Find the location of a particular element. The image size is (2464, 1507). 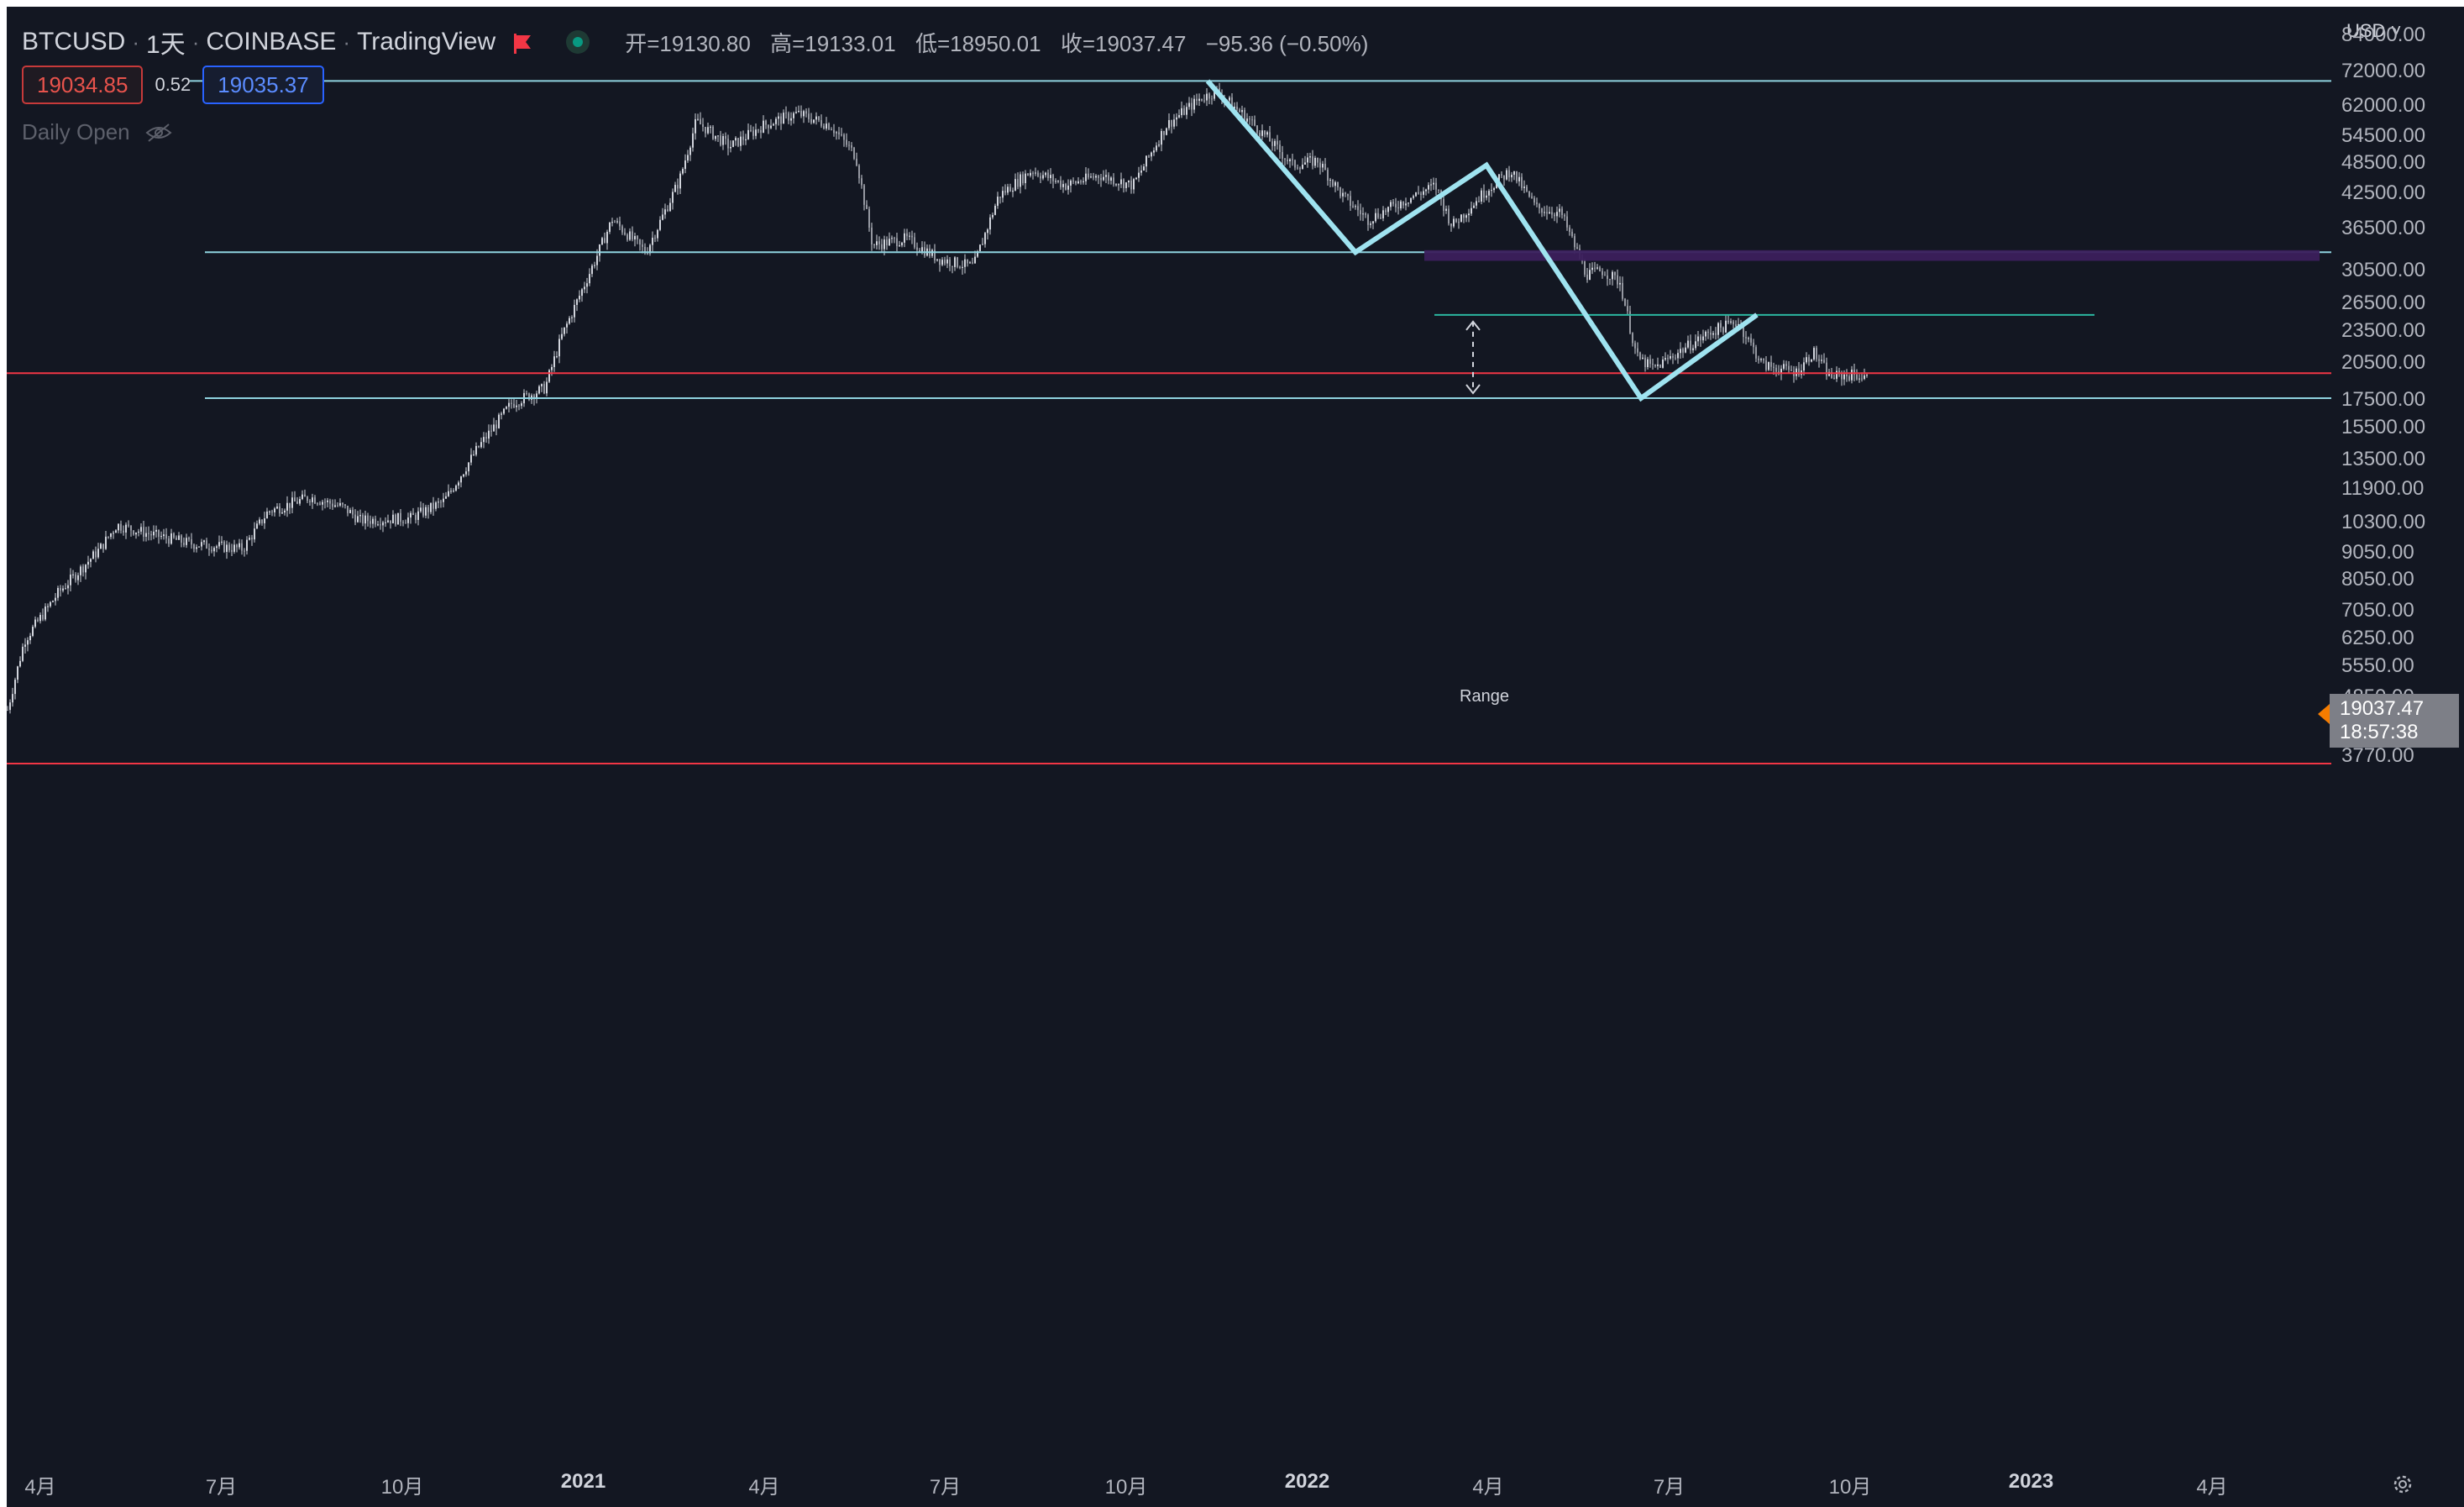

eye-hidden-icon is located at coordinates (158, 133).